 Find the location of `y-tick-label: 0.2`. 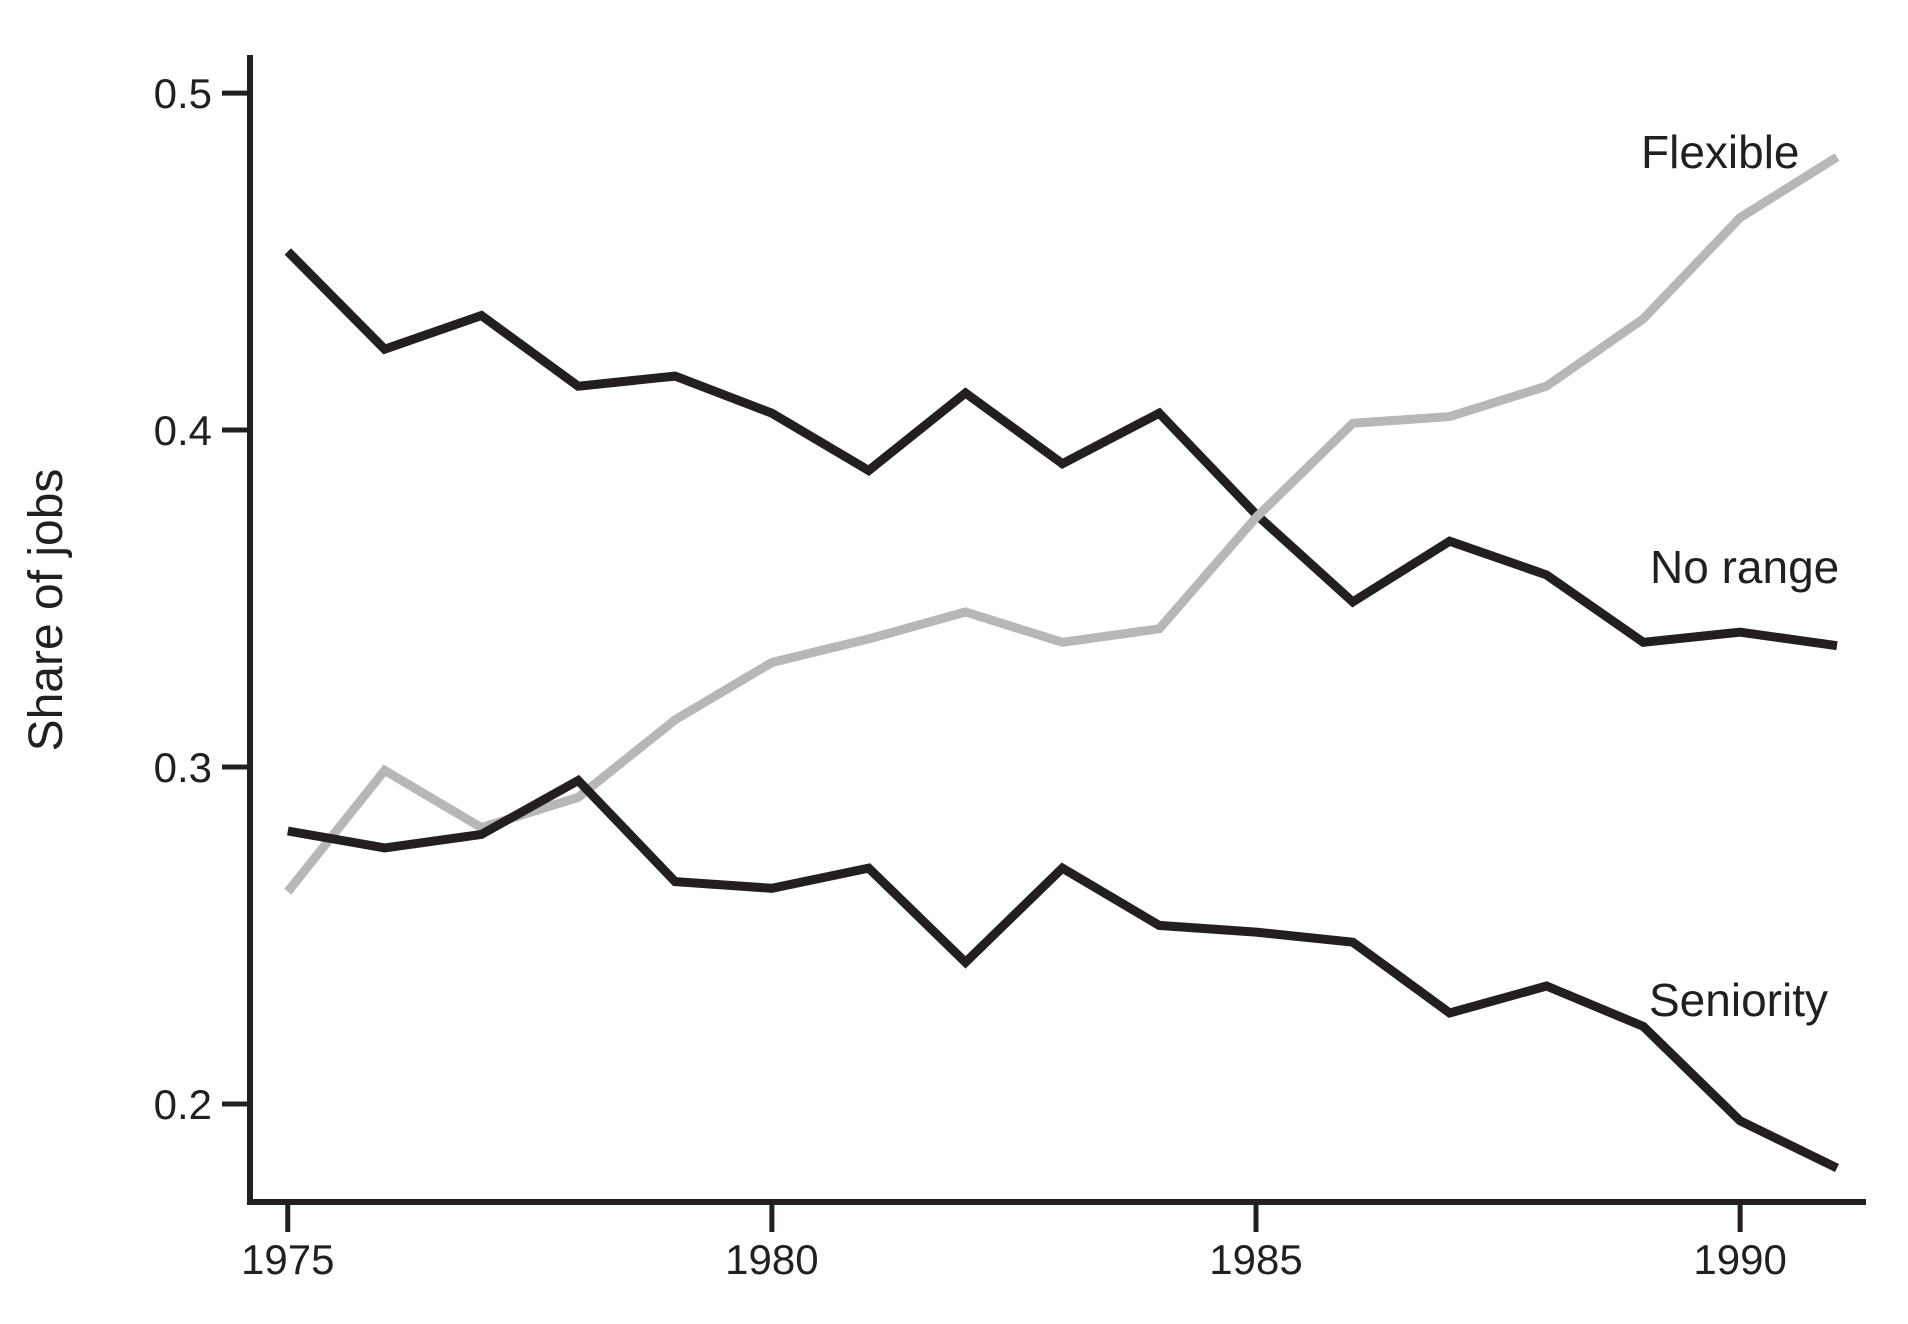

y-tick-label: 0.2 is located at coordinates (183, 1104).